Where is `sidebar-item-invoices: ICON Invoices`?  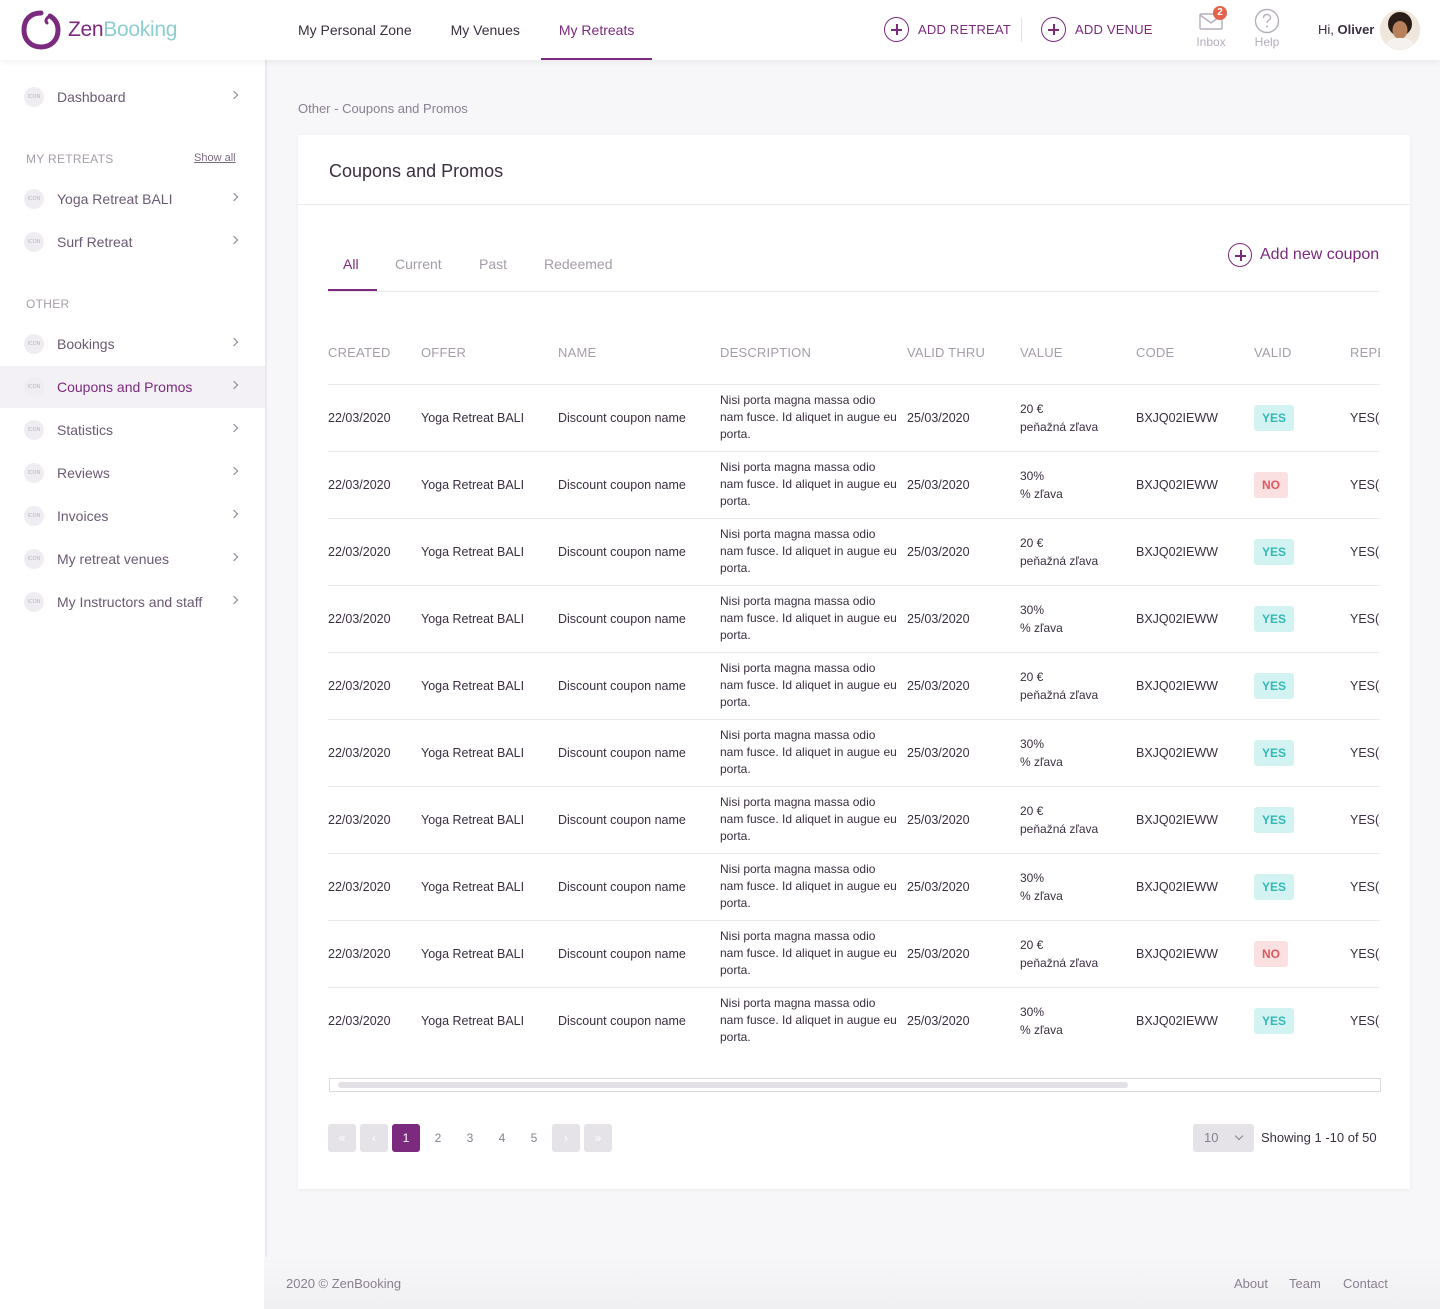
sidebar-item-invoices: ICON Invoices is located at coordinates (132, 516).